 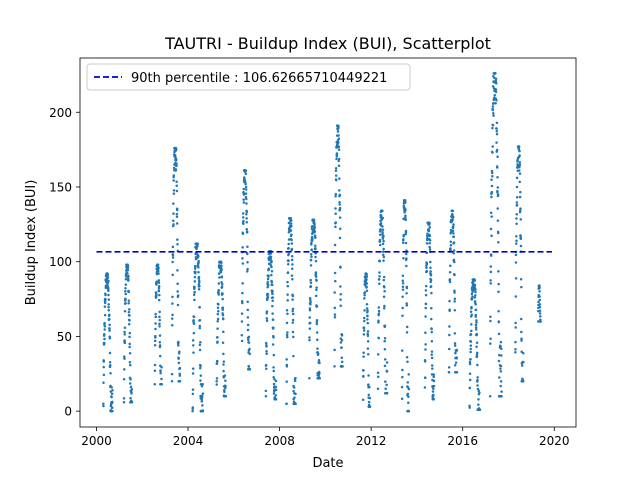 What do you see at coordinates (60, 187) in the screenshot?
I see `y-tick-label: 150` at bounding box center [60, 187].